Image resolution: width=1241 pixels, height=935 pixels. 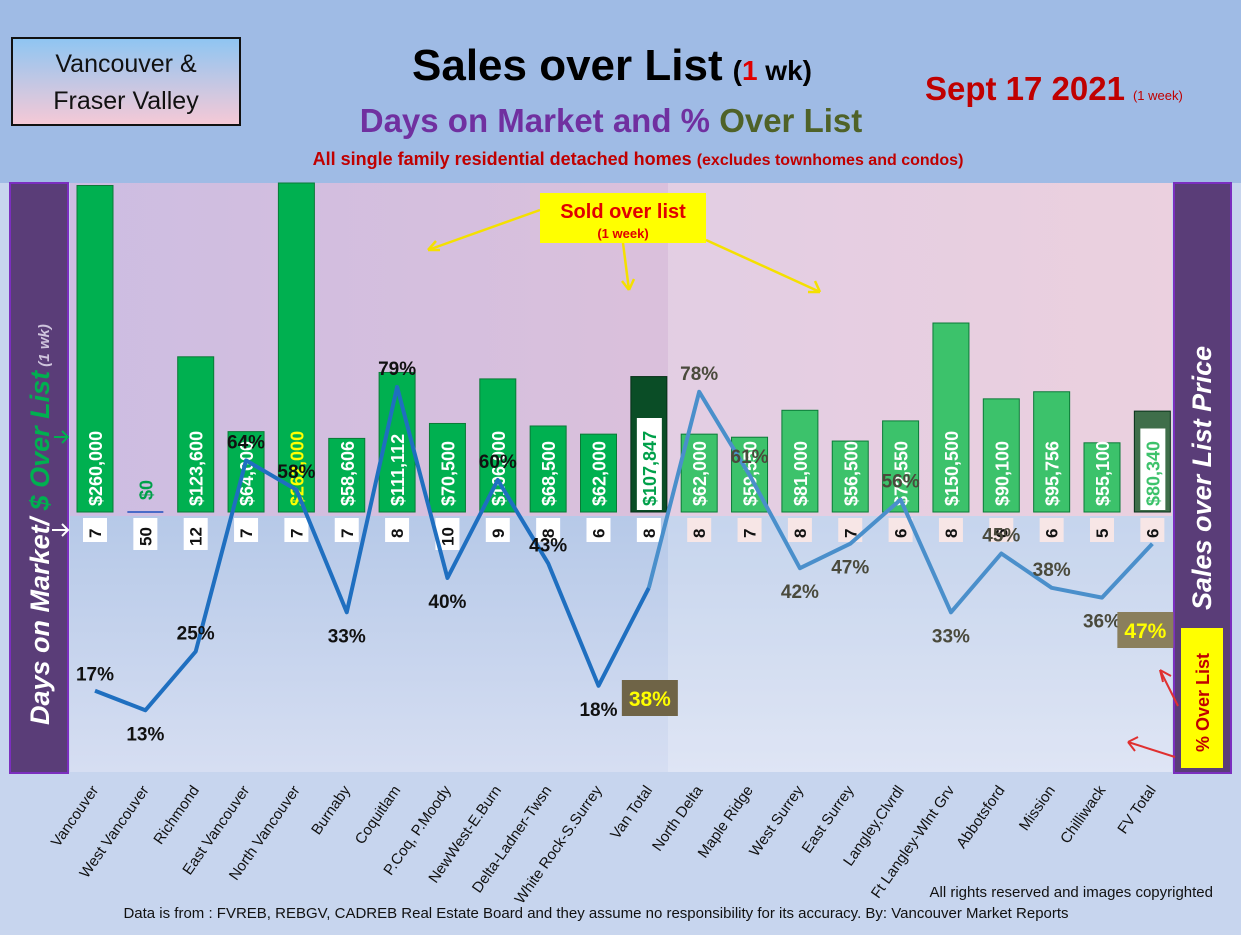 What do you see at coordinates (196, 634) in the screenshot?
I see `pct-label: 25%` at bounding box center [196, 634].